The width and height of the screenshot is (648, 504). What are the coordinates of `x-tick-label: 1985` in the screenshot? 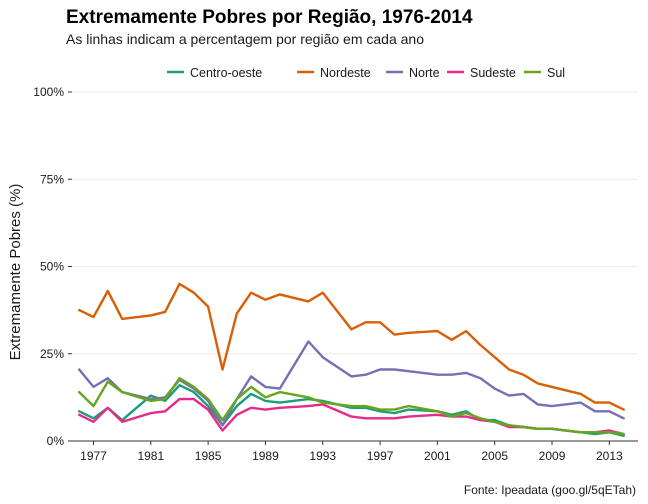 It's located at (208, 456).